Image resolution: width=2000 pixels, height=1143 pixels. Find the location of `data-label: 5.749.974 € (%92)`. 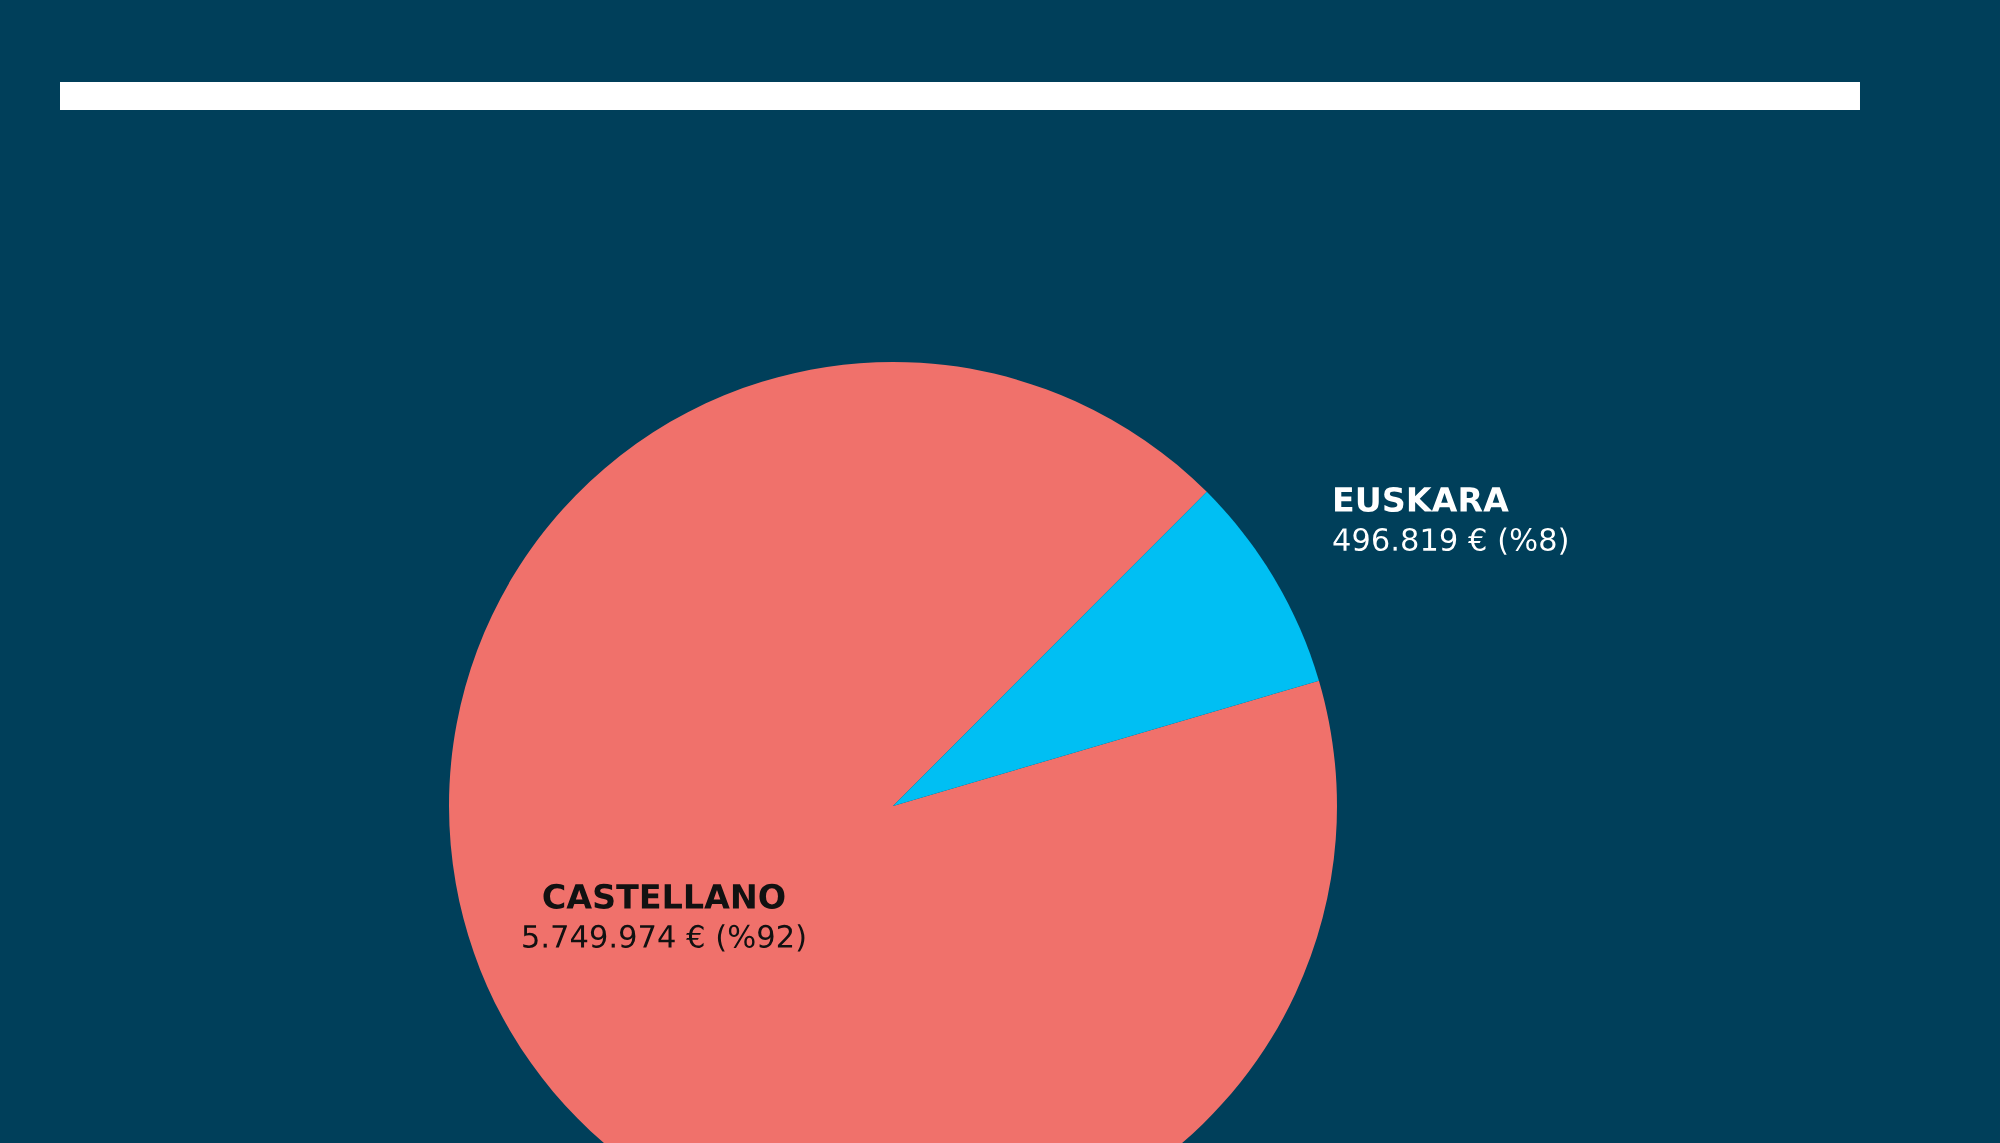

data-label: 5.749.974 € (%92) is located at coordinates (664, 938).